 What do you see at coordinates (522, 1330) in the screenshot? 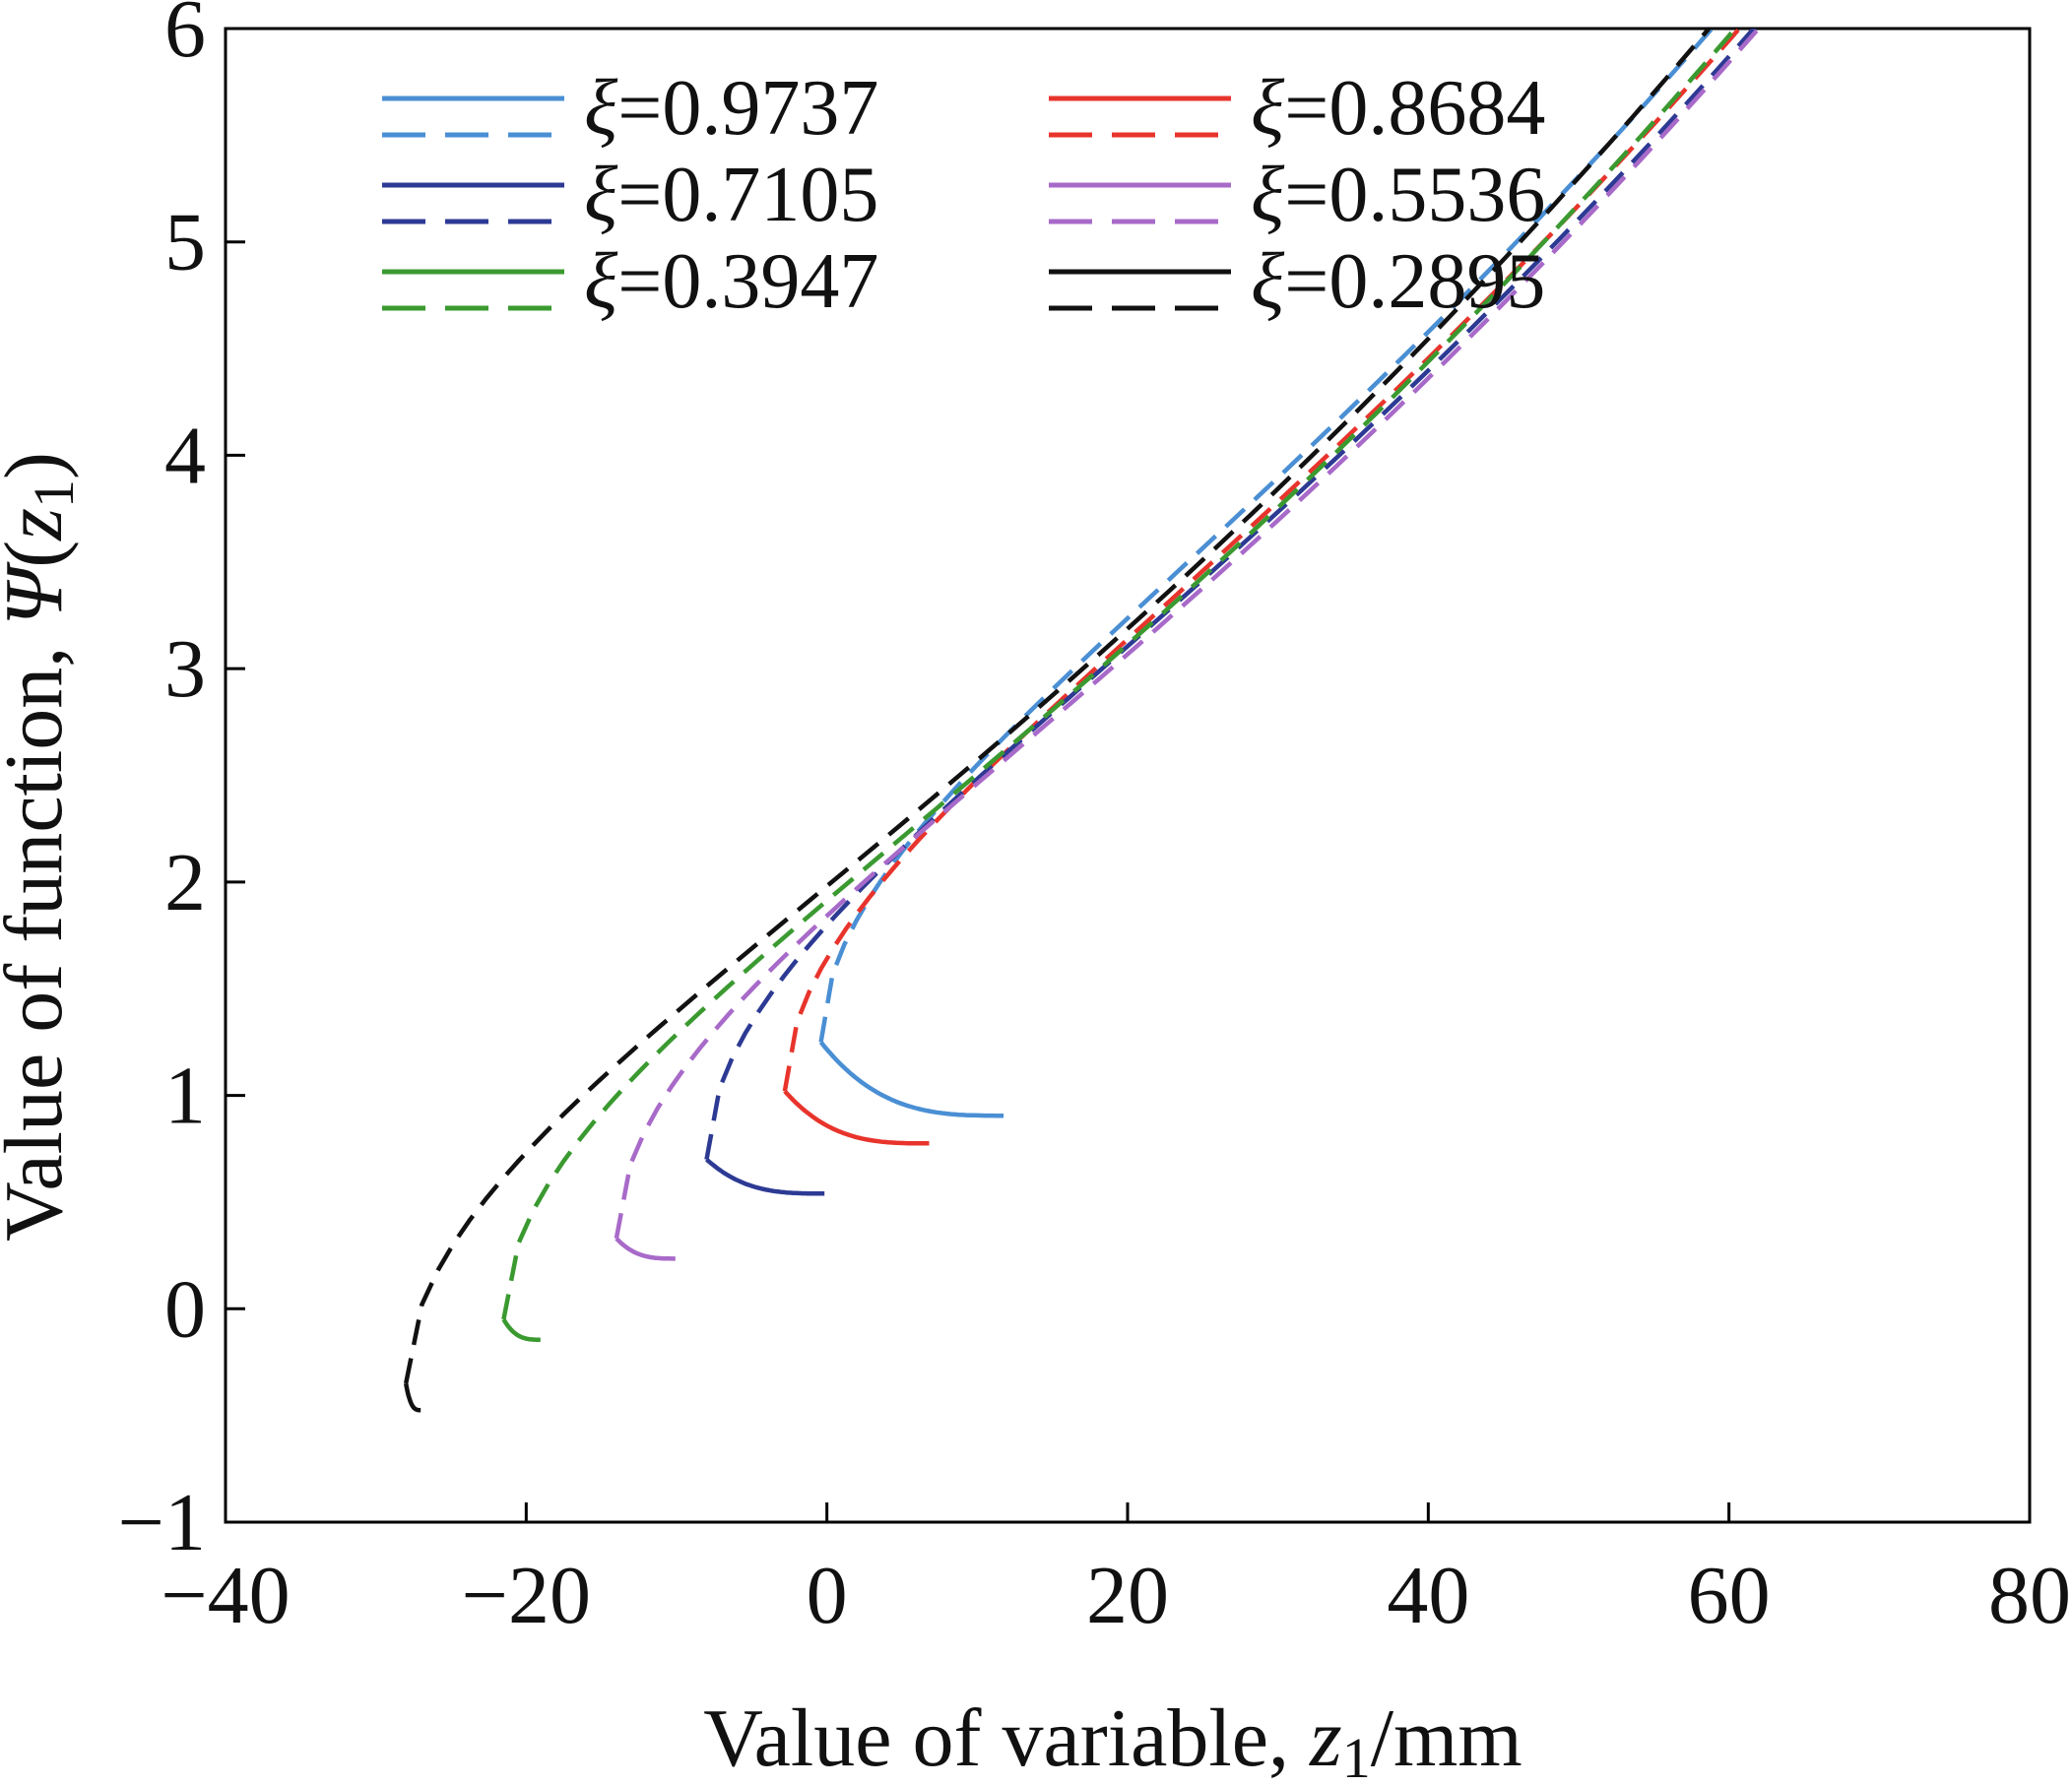
I see `series-solid-line-0.3947` at bounding box center [522, 1330].